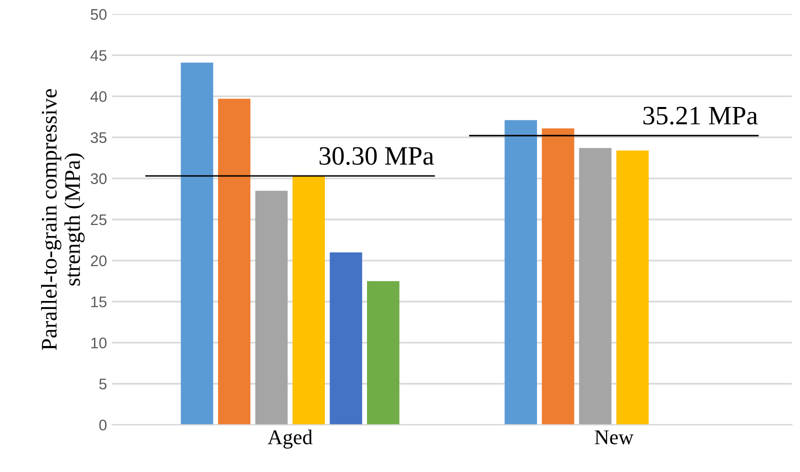 The height and width of the screenshot is (472, 800). I want to click on ref-line-label: 35.21 MPa, so click(700, 115).